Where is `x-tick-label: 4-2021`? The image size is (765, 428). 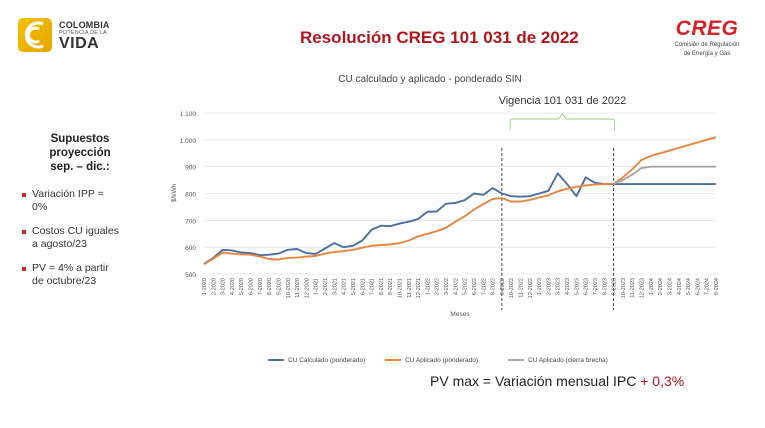 x-tick-label: 4-2021 is located at coordinates (345, 286).